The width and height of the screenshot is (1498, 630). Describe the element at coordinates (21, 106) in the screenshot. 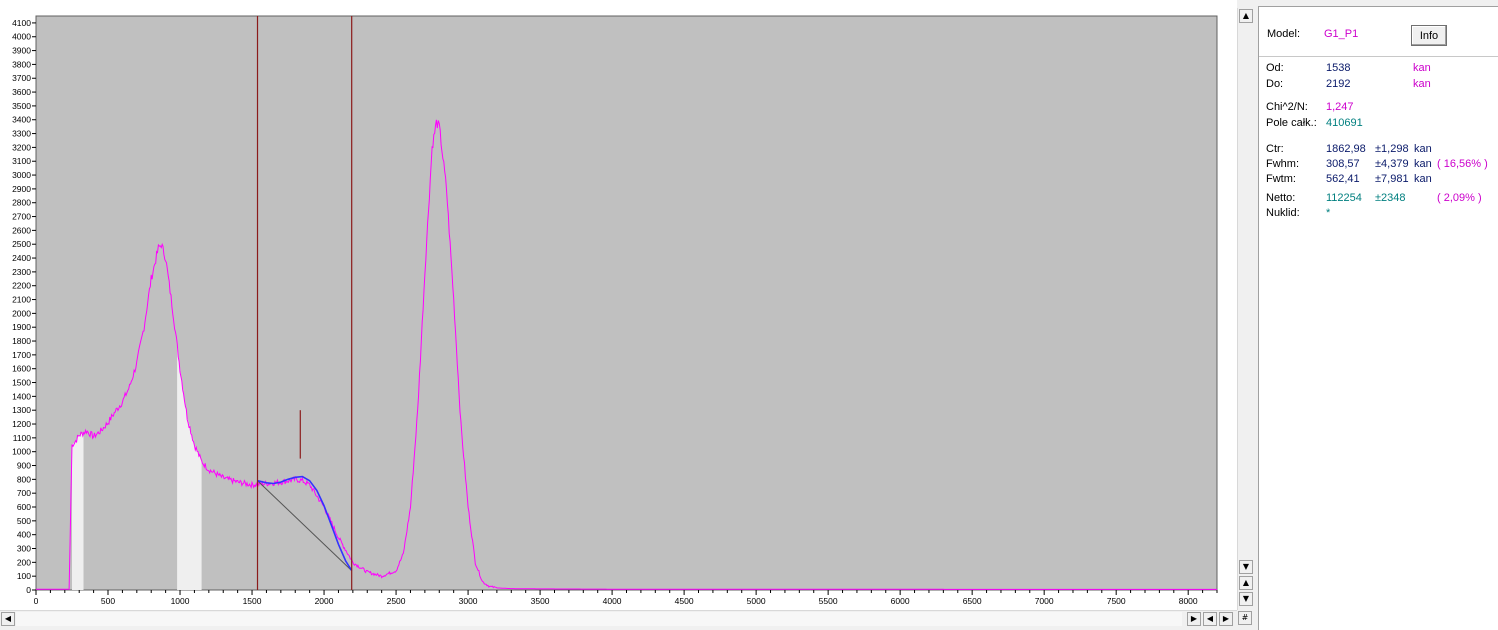

I see `y-tick-label: 3500` at that location.